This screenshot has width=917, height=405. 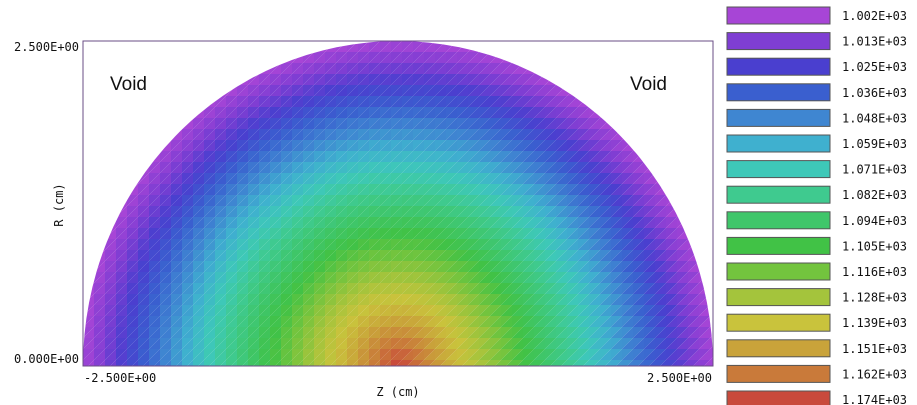 What do you see at coordinates (397, 392) in the screenshot?
I see `x-axis-label: Z (cm)` at bounding box center [397, 392].